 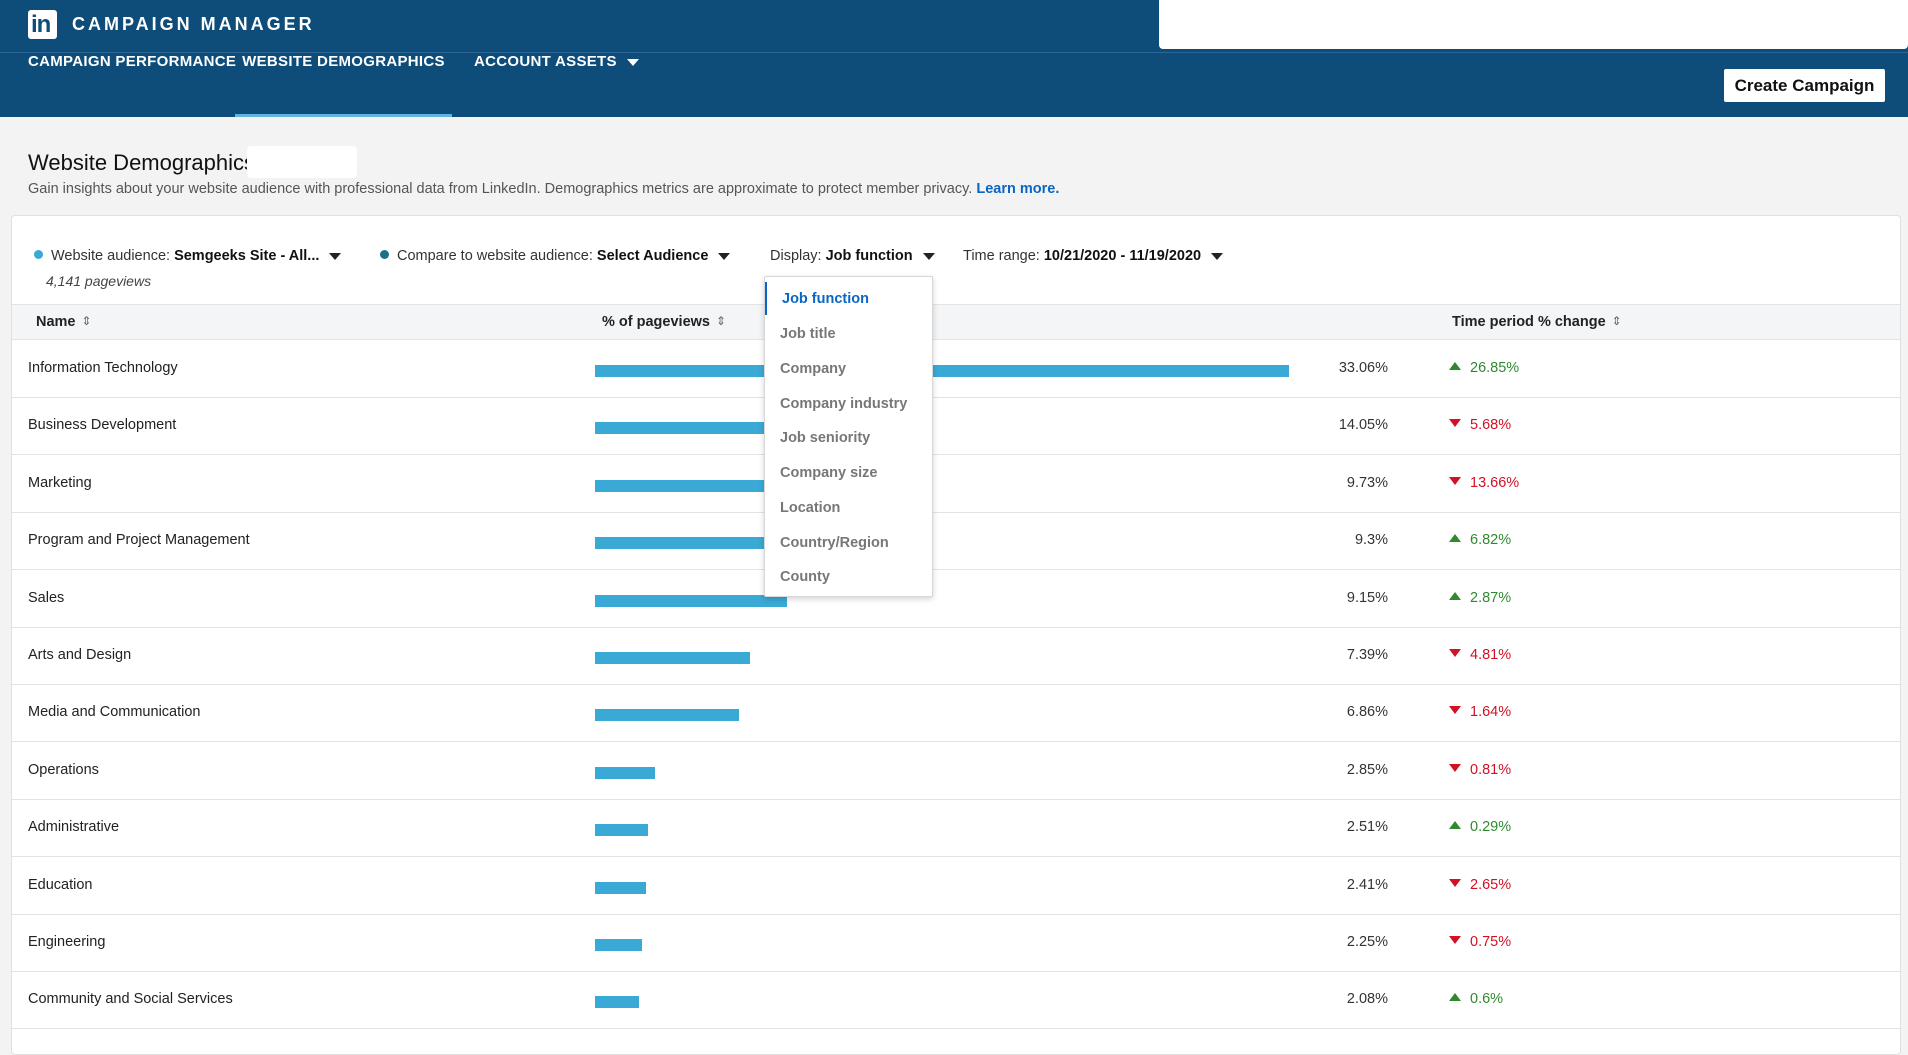 I want to click on period-change: 2.65%, so click(x=1480, y=885).